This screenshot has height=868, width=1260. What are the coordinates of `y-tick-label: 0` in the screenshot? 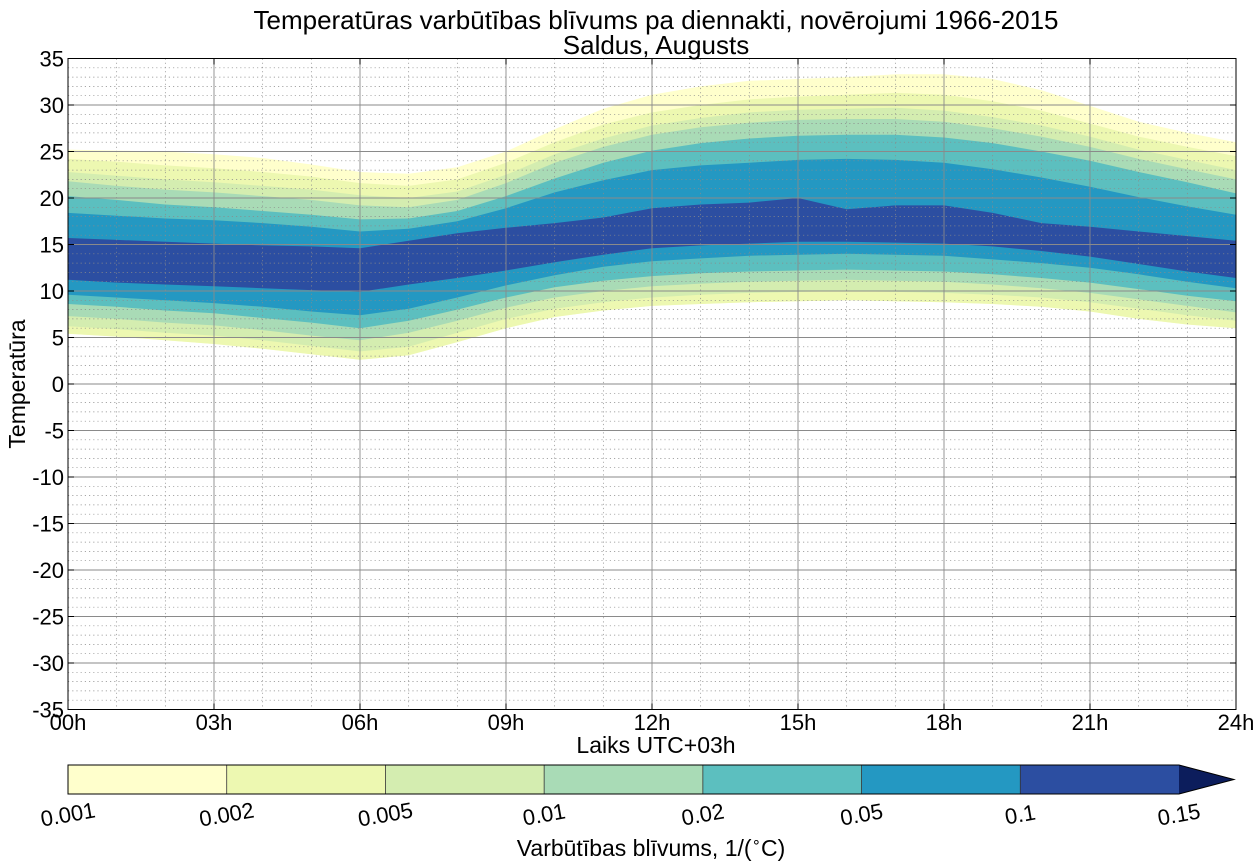 It's located at (58, 384).